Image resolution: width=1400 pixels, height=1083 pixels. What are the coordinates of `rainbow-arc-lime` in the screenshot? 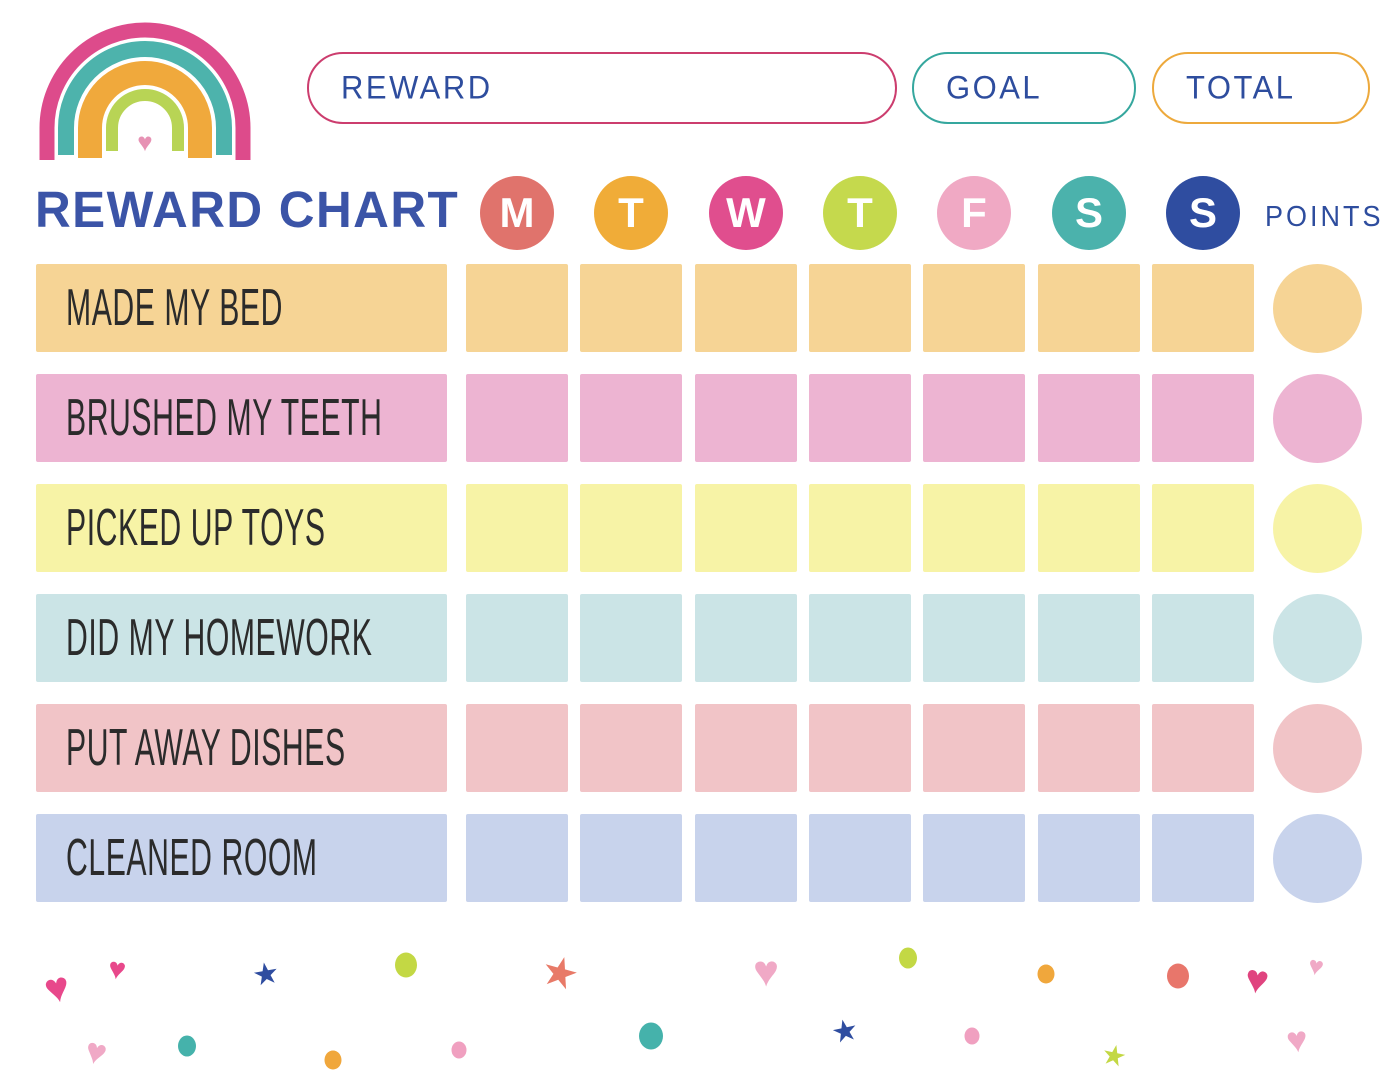 It's located at (145, 120).